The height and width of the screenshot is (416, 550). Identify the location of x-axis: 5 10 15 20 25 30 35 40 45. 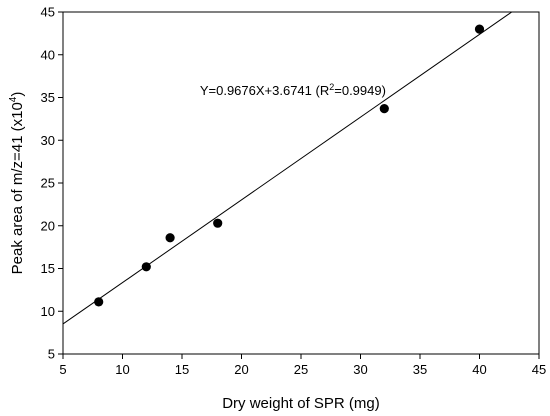
(302, 365).